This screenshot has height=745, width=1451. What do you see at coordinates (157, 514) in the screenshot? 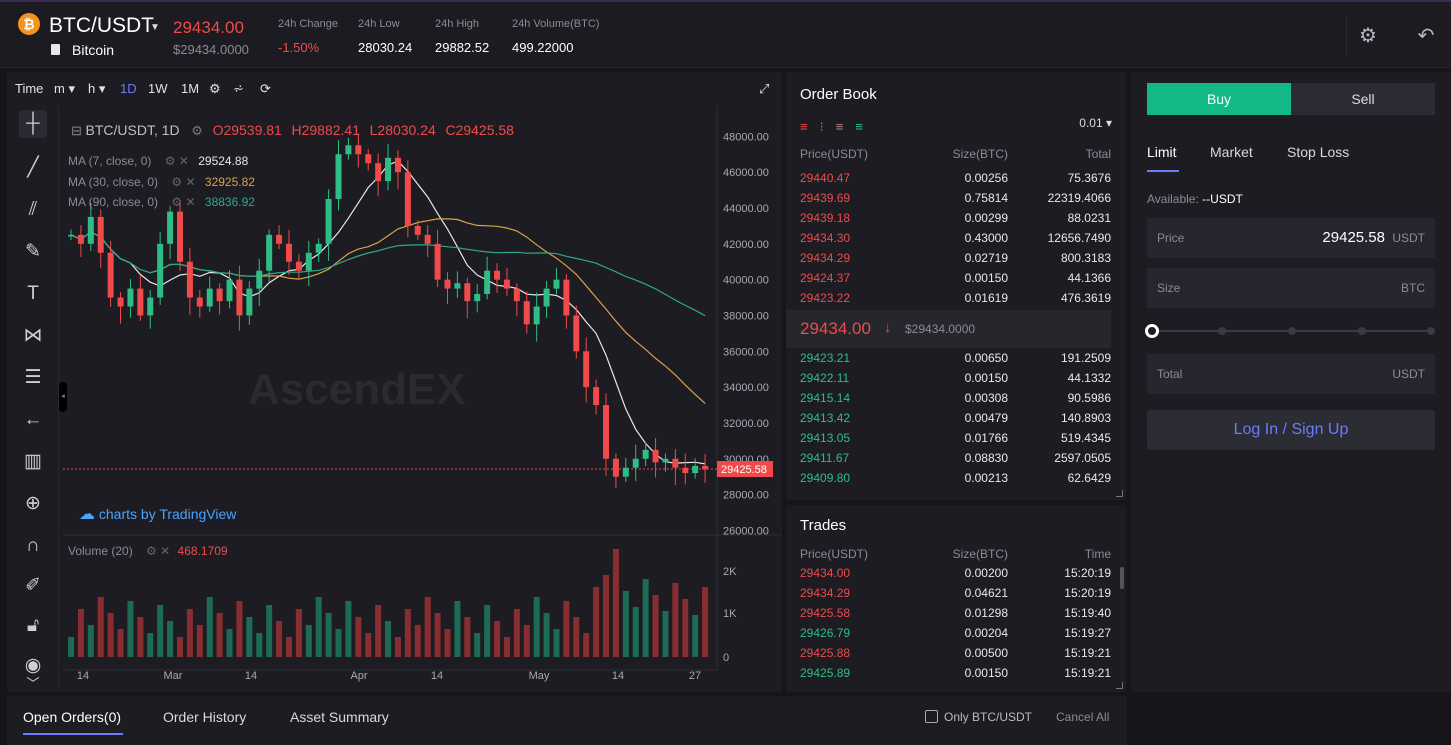
I see `tradingview-link: ☁ charts by TradingView` at bounding box center [157, 514].